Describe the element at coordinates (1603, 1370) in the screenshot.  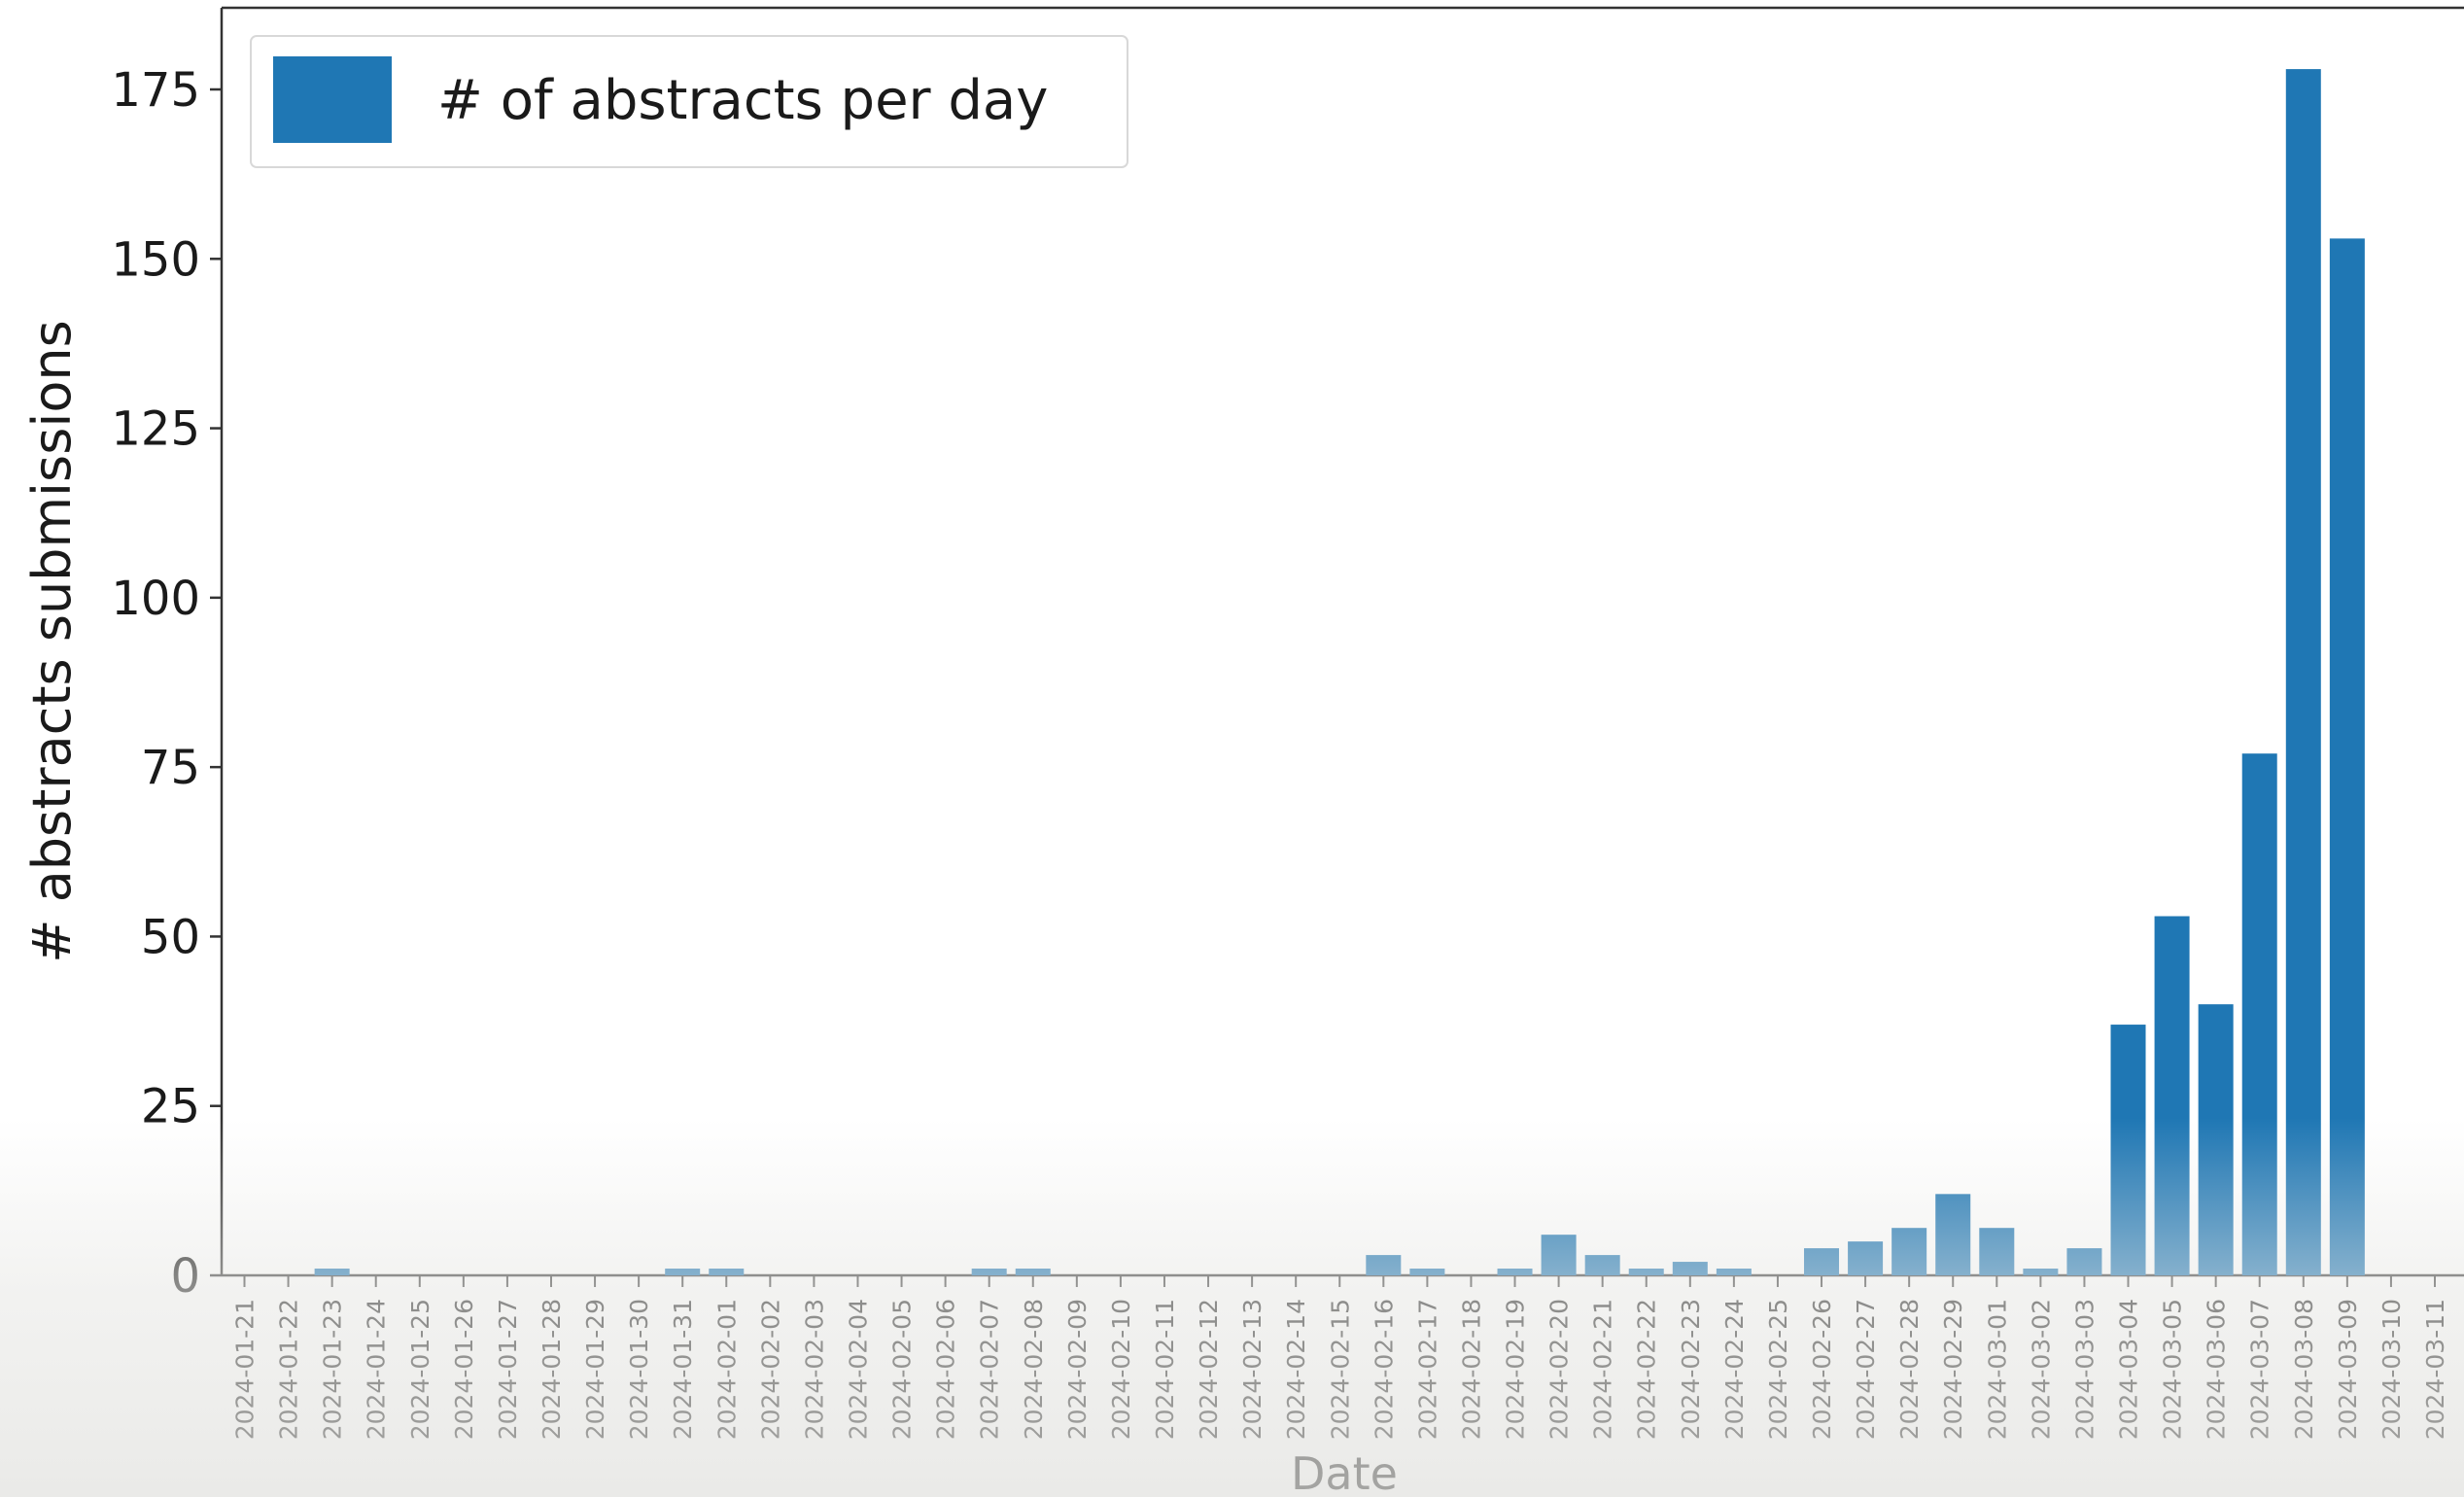
I see `x-tick-label: 2024-02-21` at that location.